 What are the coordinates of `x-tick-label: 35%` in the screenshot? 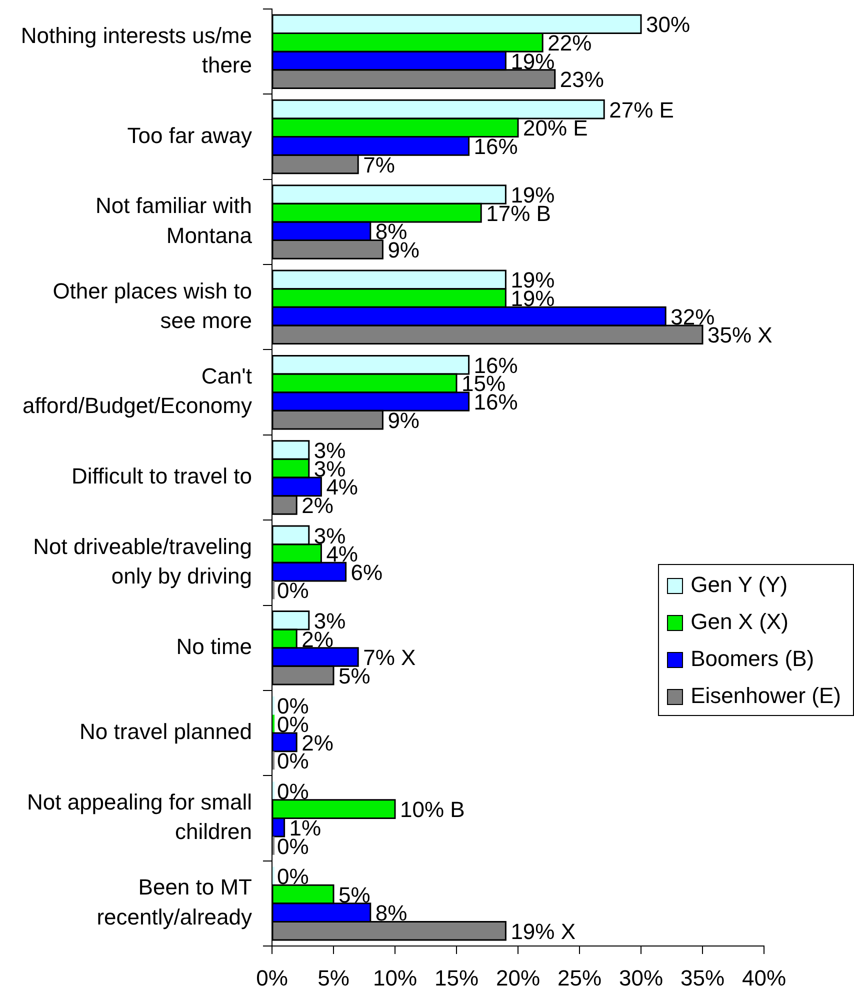 It's located at (702, 976).